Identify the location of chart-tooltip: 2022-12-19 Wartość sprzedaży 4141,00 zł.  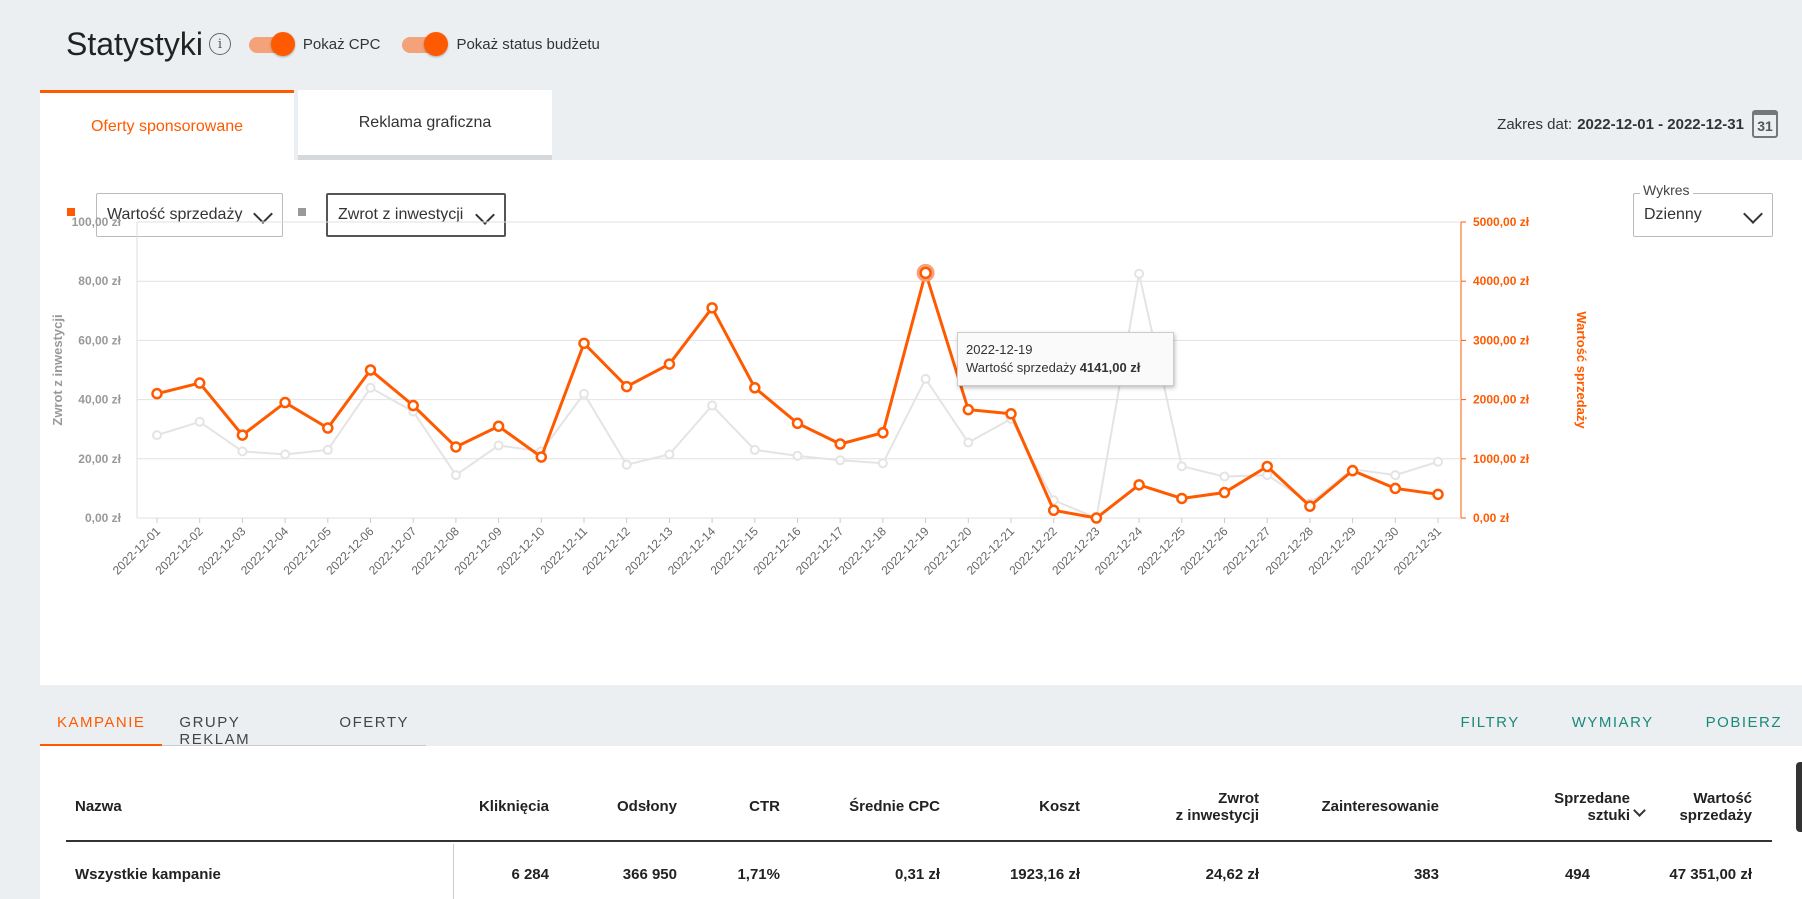
(1065, 359).